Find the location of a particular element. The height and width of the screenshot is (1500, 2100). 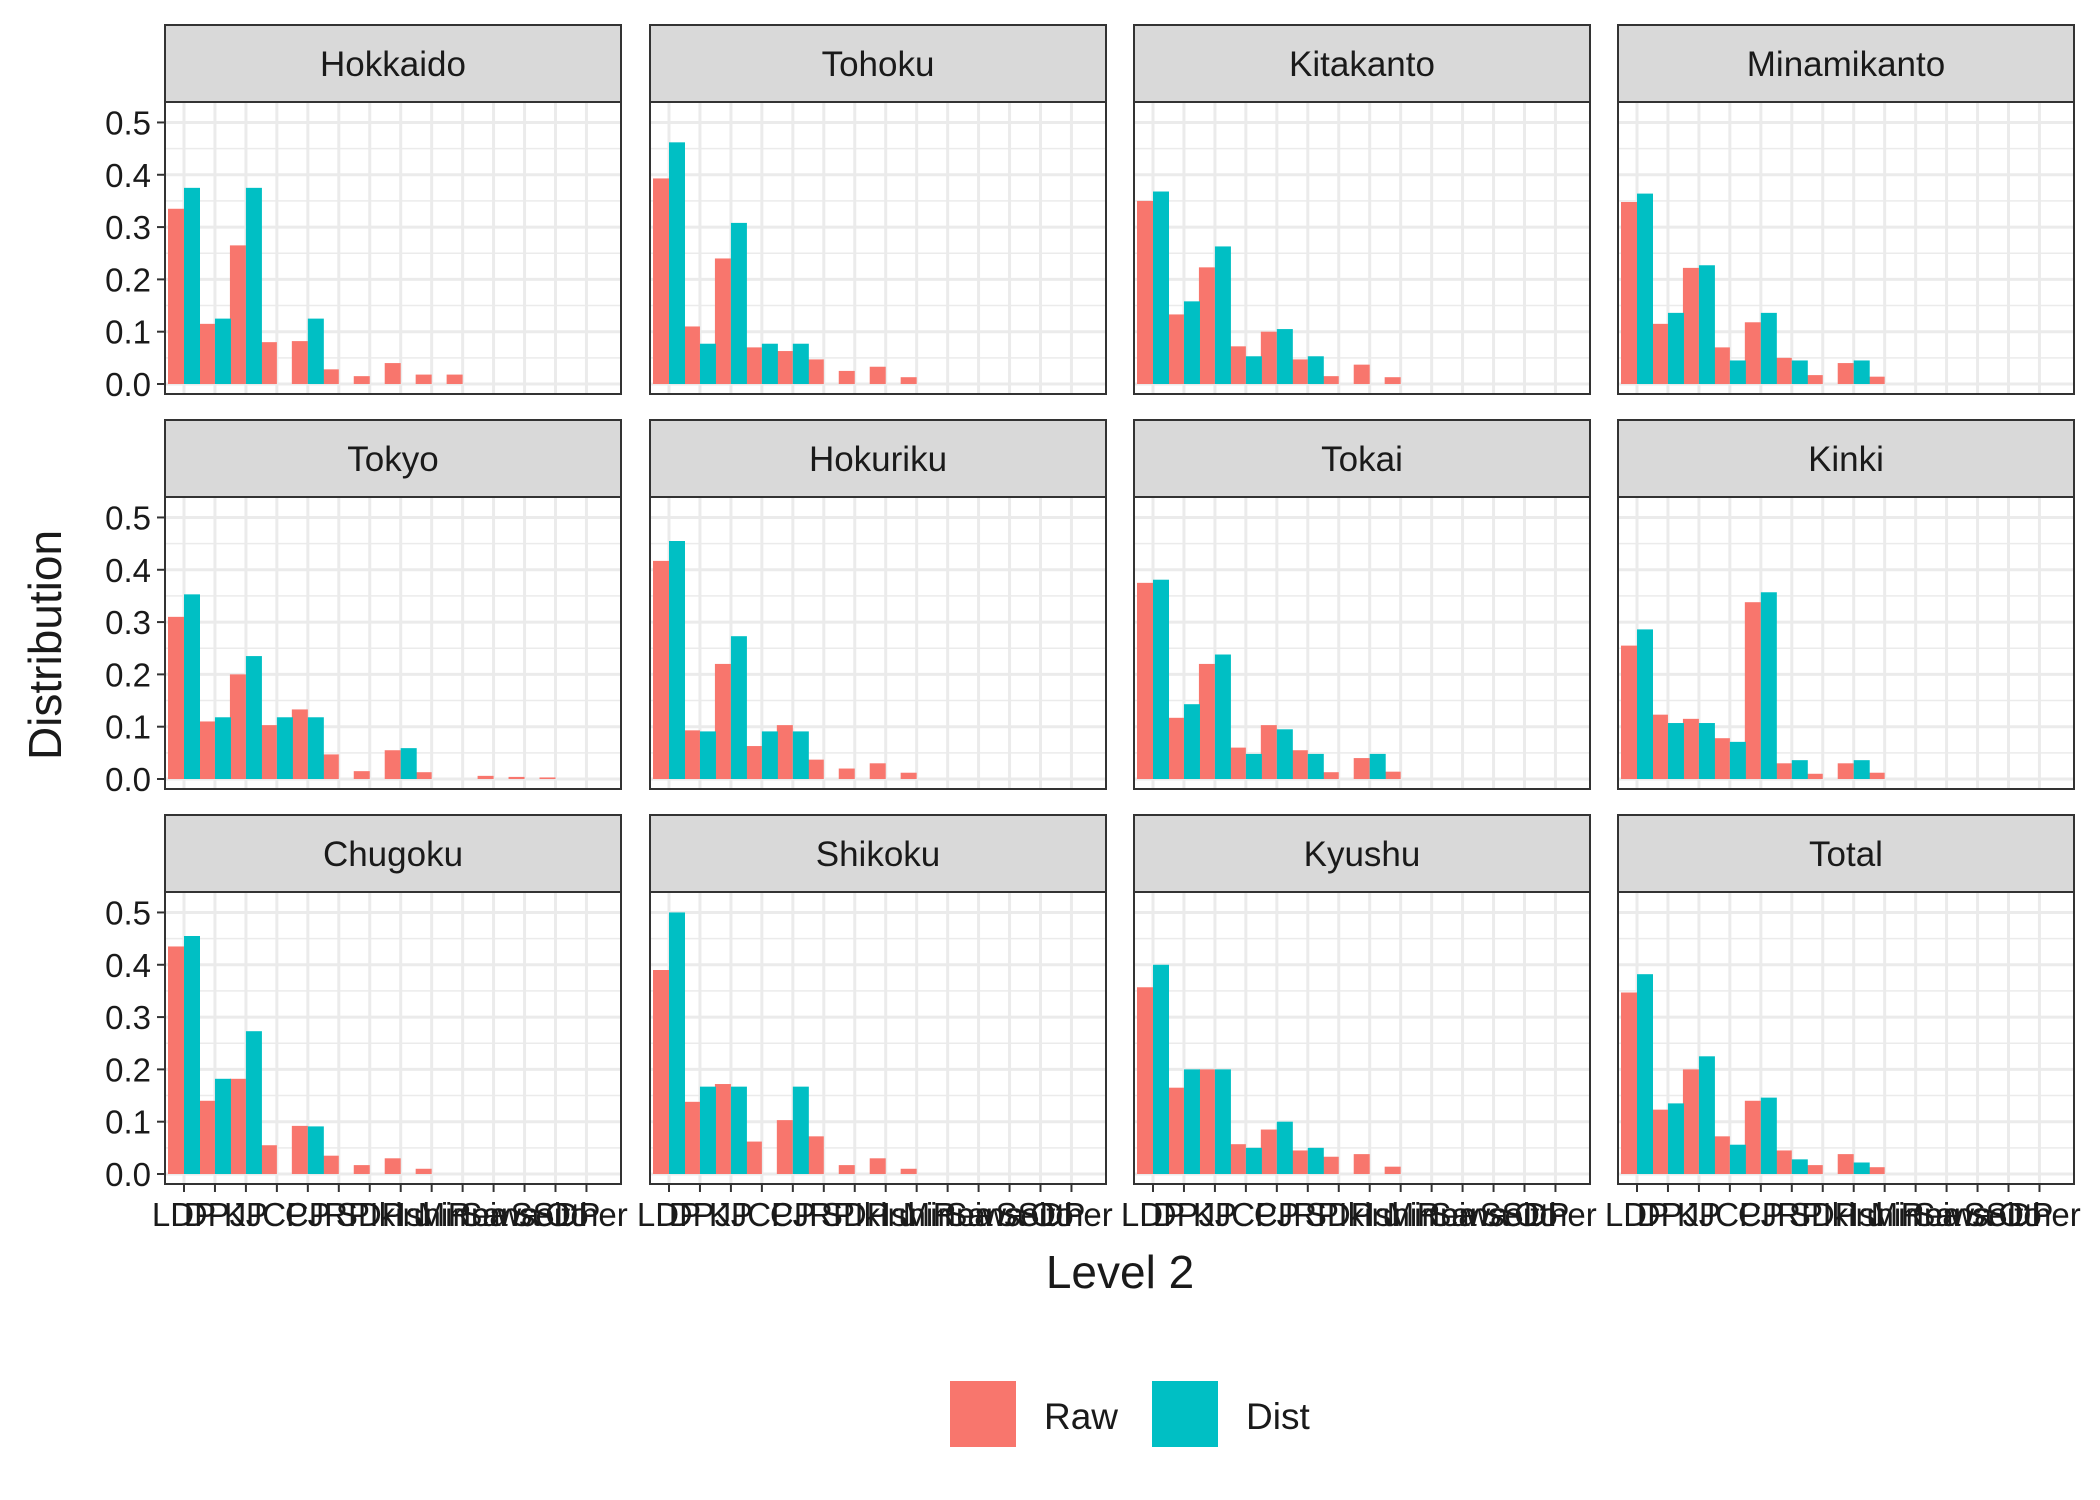

x-tick-label: JCP is located at coordinates (1246, 1214).